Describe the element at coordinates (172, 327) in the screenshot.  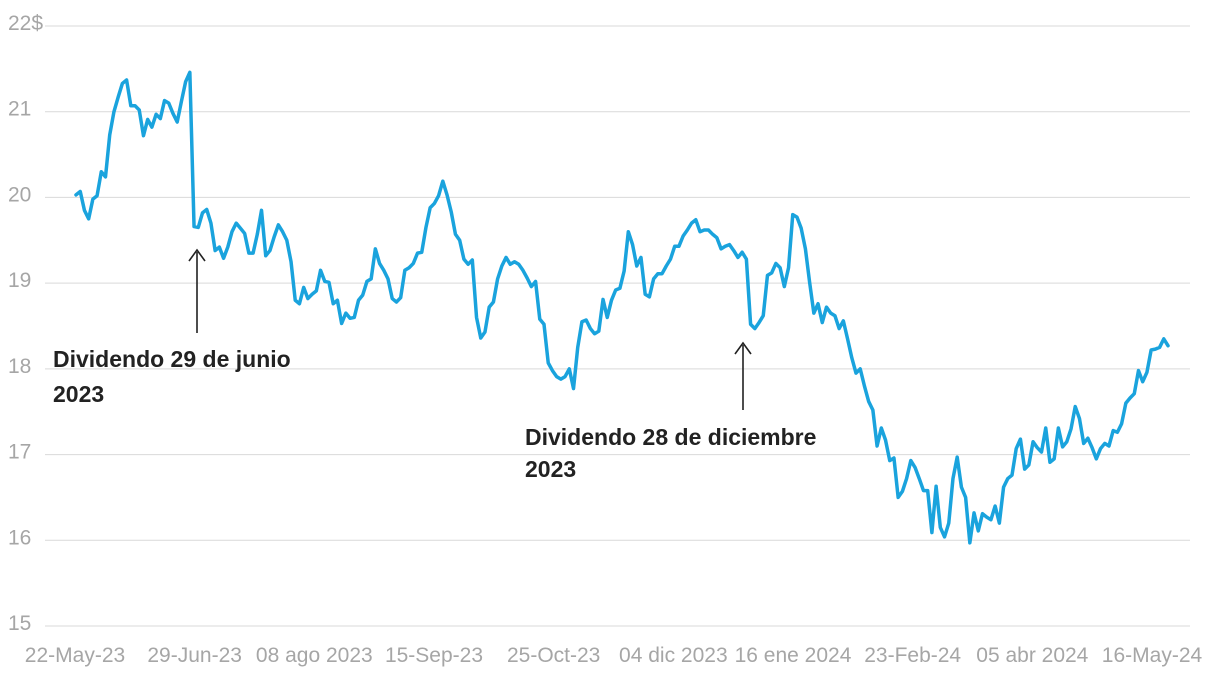
I see `dividend-annotation-june: Dividendo 29 de junio 2023` at that location.